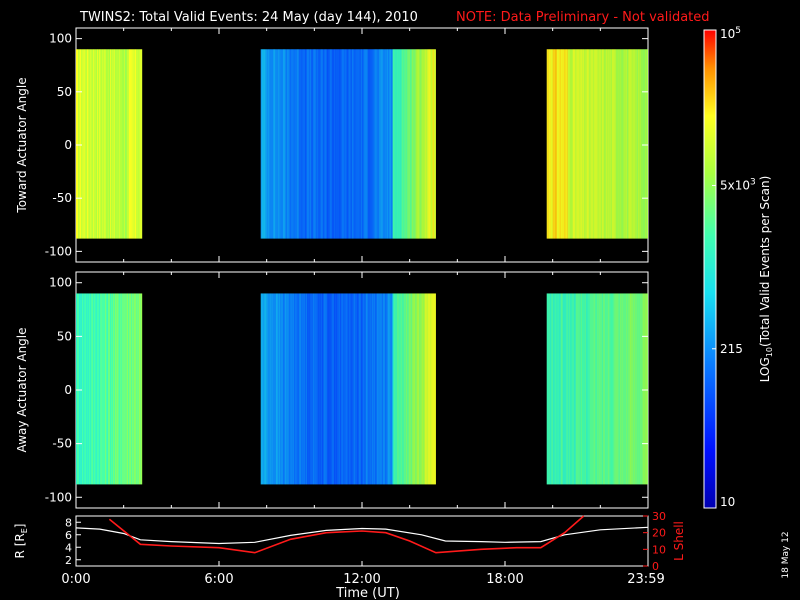 The width and height of the screenshot is (800, 600). What do you see at coordinates (655, 566) in the screenshot?
I see `lshell-tick-label: 0` at bounding box center [655, 566].